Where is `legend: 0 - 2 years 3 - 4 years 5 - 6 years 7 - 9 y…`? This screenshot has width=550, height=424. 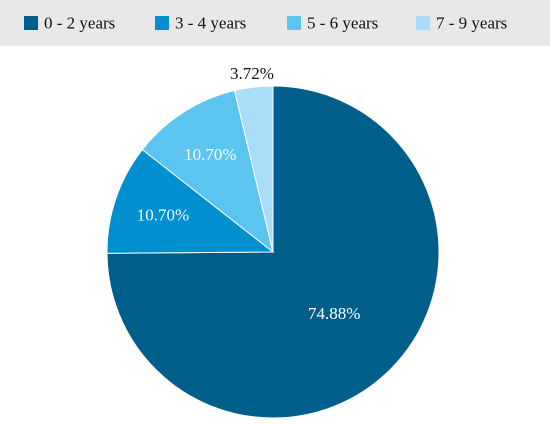
legend: 0 - 2 years 3 - 4 years 5 - 6 years 7 - 9 y… is located at coordinates (265, 23).